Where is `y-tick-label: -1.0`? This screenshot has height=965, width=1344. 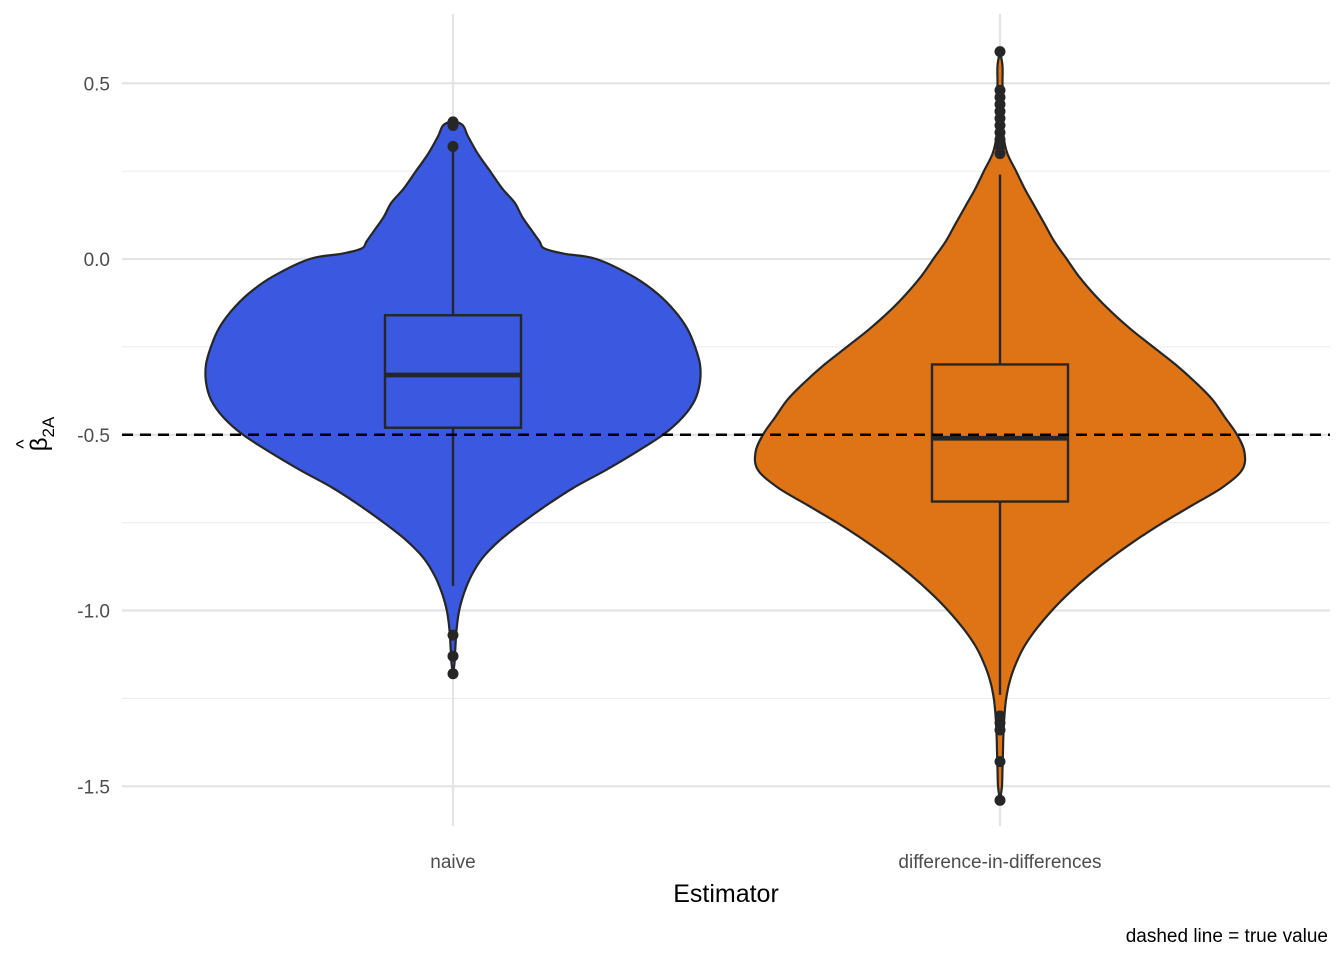 y-tick-label: -1.0 is located at coordinates (93, 612).